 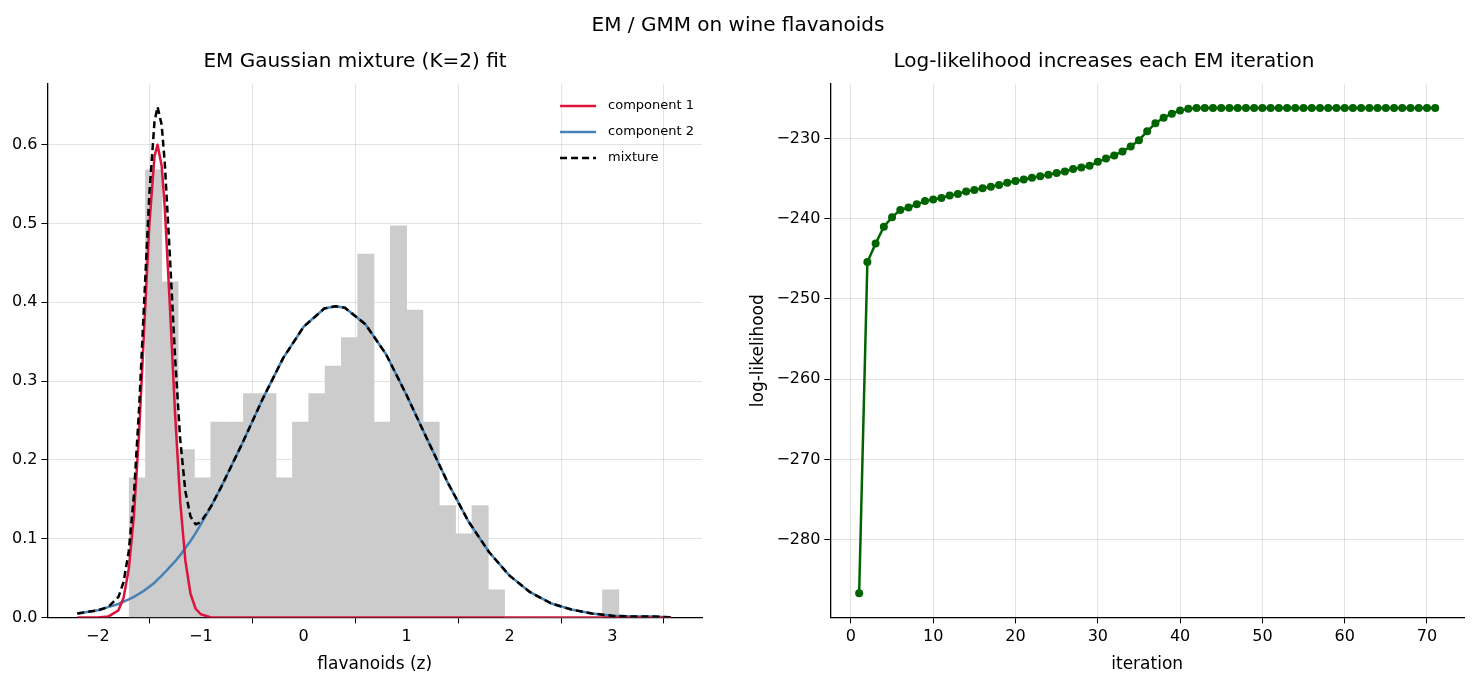 What do you see at coordinates (1097, 636) in the screenshot?
I see `x-tick-label: 30` at bounding box center [1097, 636].